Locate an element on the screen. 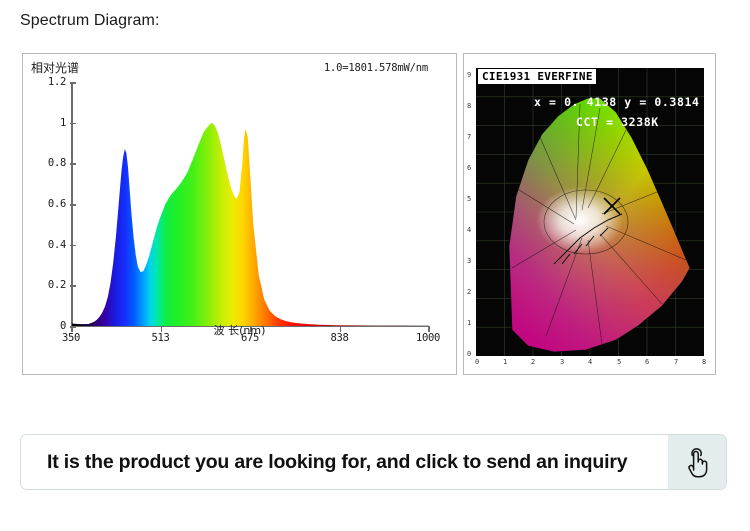 Image resolution: width=750 pixels, height=531 pixels. cie-y-tick-label: 7 is located at coordinates (469, 137).